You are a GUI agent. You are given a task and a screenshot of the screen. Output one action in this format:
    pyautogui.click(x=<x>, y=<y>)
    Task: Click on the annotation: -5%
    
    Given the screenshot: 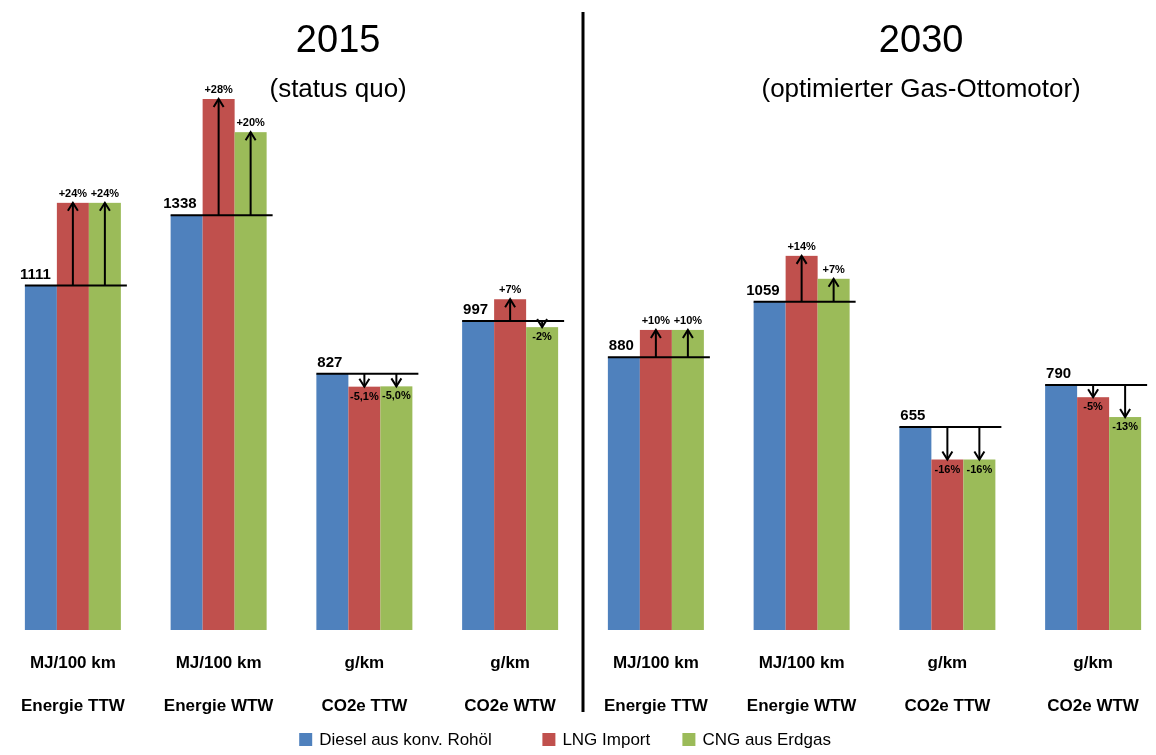 What is the action you would take?
    pyautogui.click(x=1093, y=406)
    